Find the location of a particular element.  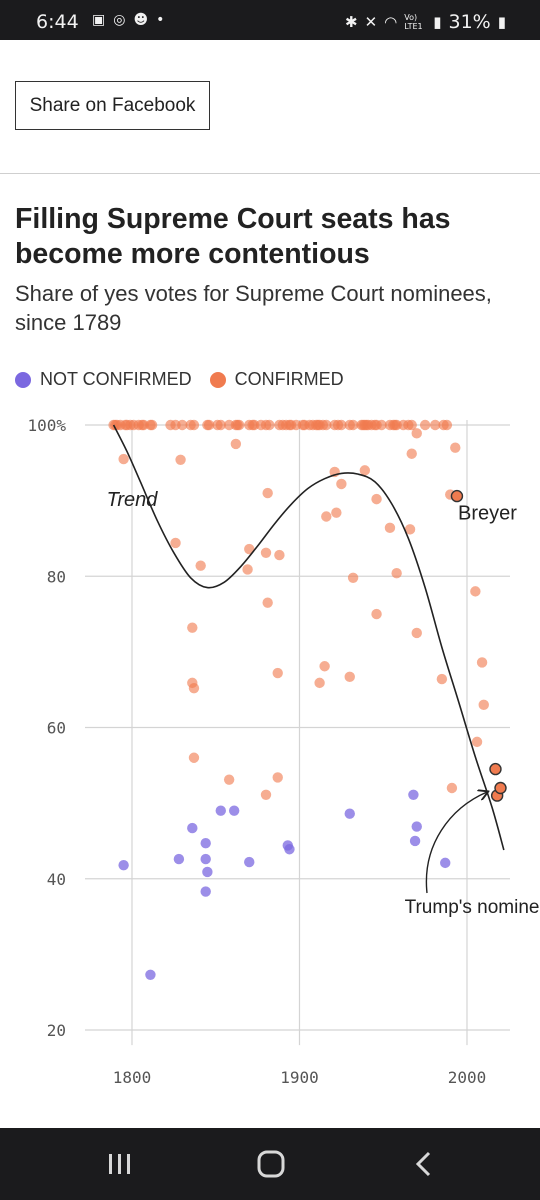

annotation-arrow is located at coordinates (456, 843).